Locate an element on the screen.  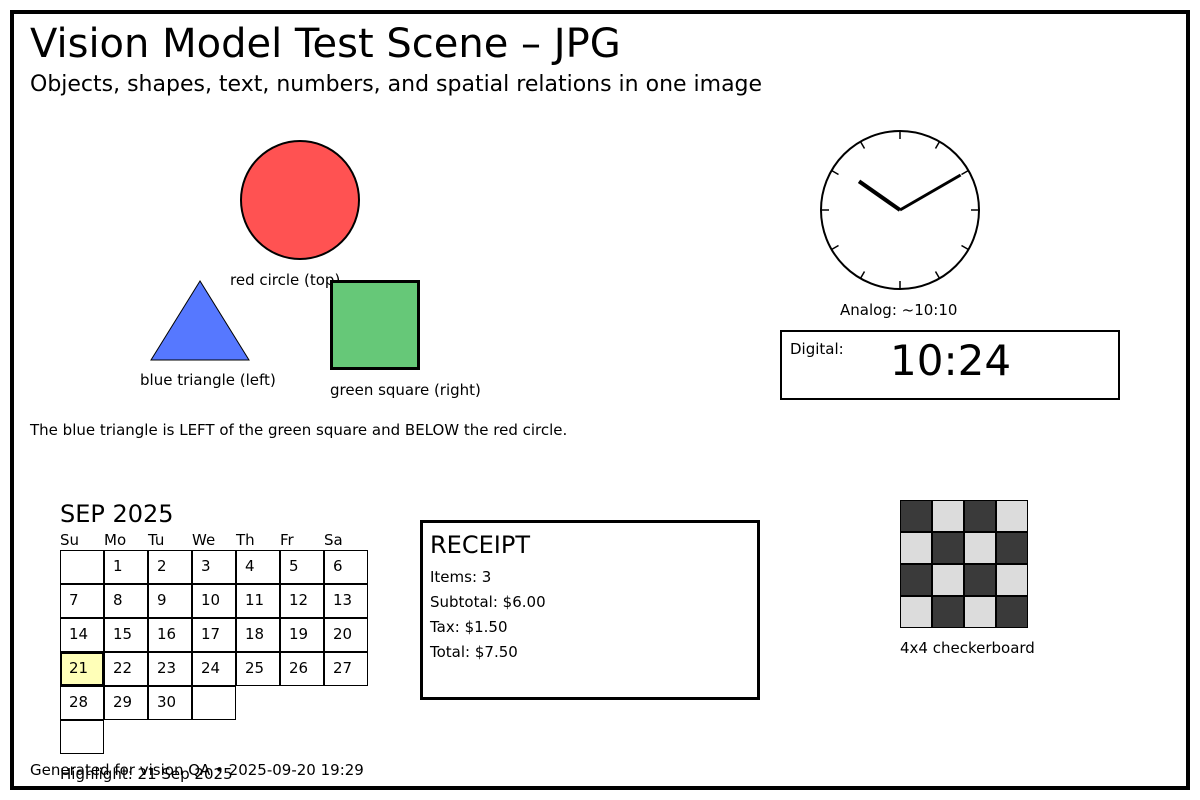
calendar-day: 2 is located at coordinates (170, 567).